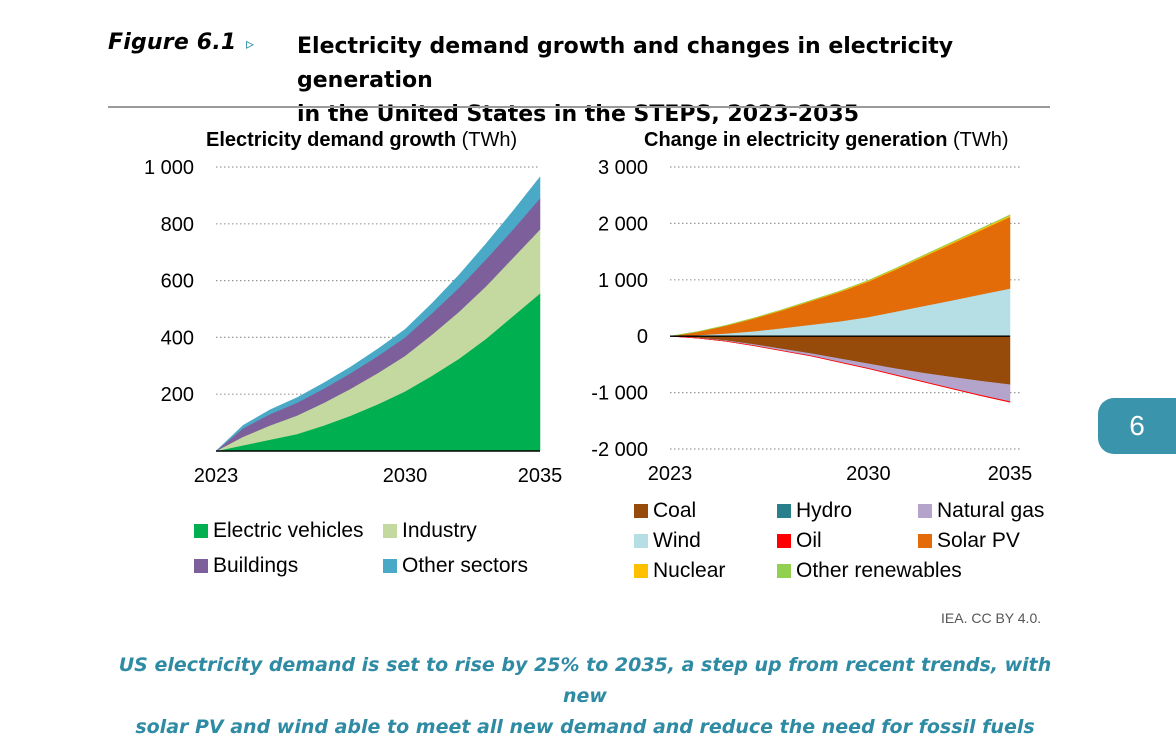  Describe the element at coordinates (840, 369) in the screenshot. I see `area-oil` at that location.